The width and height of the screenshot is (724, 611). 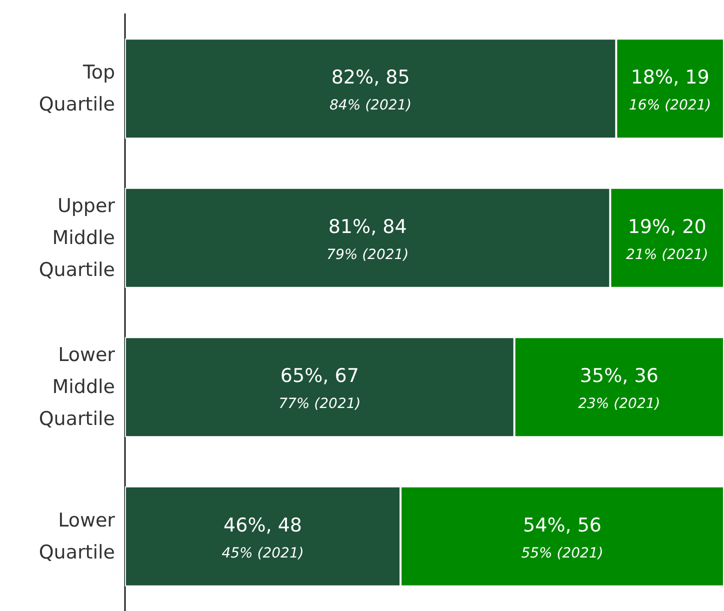 What do you see at coordinates (77, 387) in the screenshot?
I see `y-tick-label: Lower Middle Quartile` at bounding box center [77, 387].